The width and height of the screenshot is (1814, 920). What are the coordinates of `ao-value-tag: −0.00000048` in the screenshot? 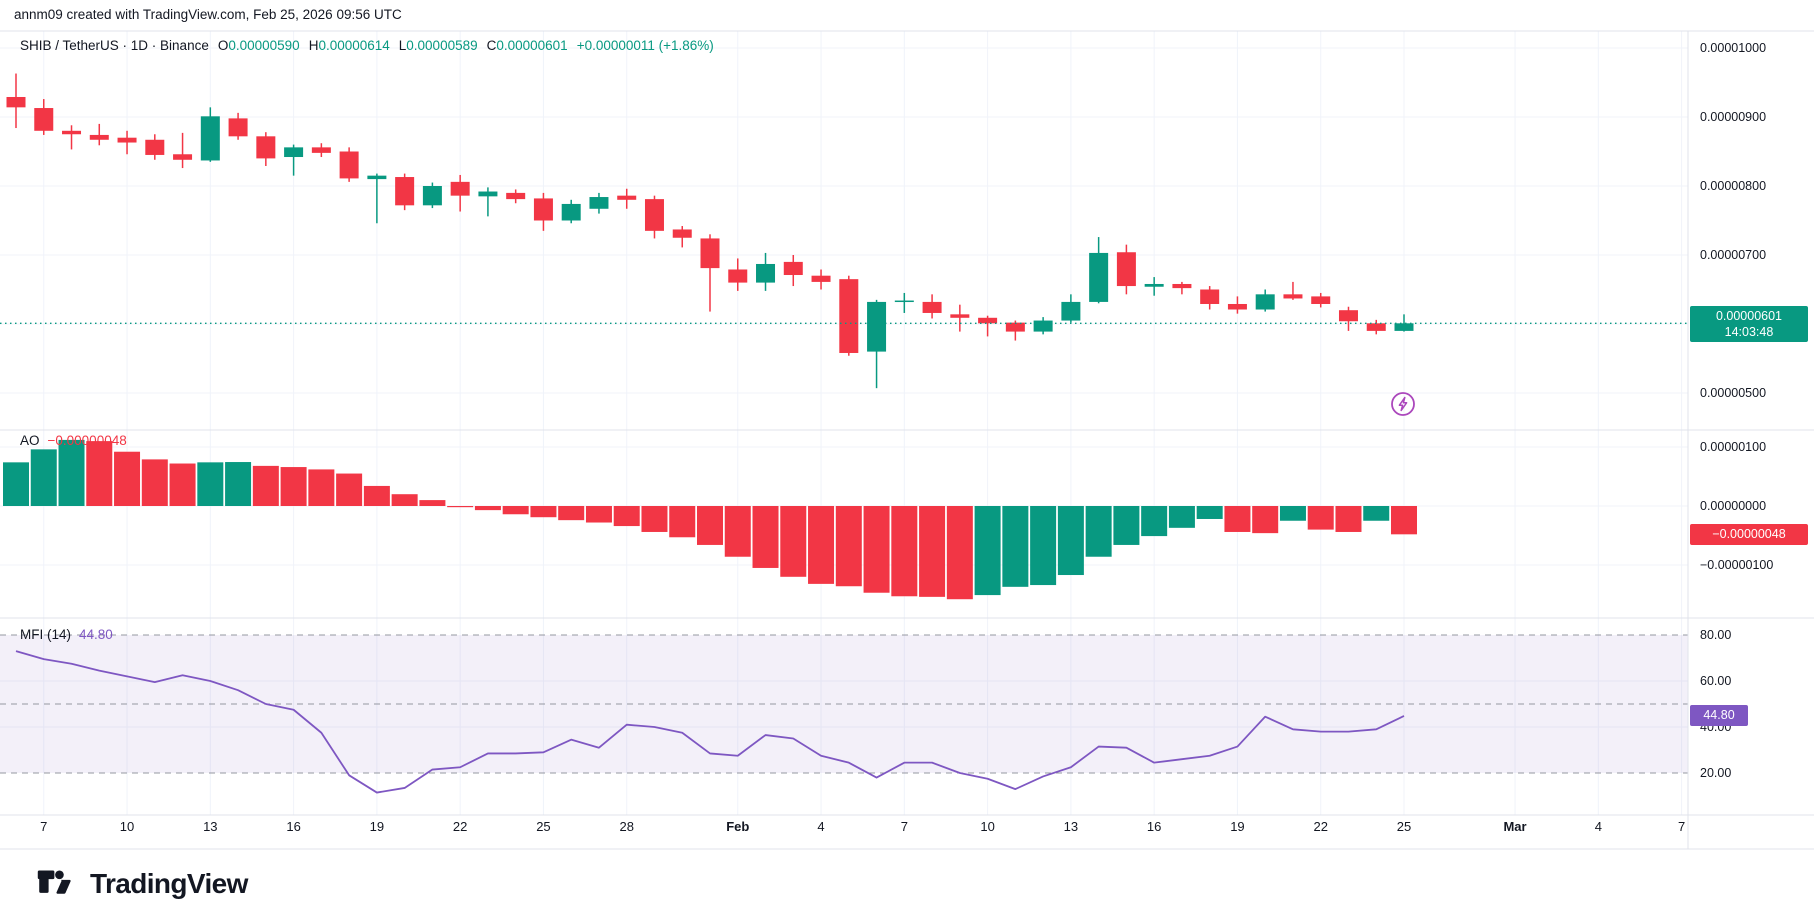 It's located at (1749, 534).